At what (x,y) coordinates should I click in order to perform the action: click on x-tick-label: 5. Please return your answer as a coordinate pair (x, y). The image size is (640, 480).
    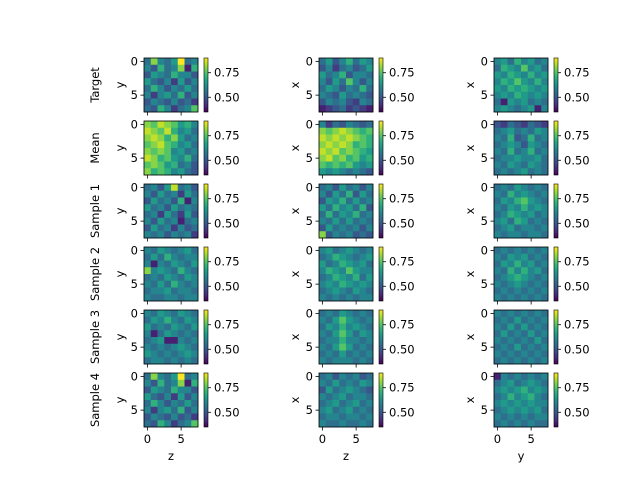
    Looking at the image, I should click on (180, 439).